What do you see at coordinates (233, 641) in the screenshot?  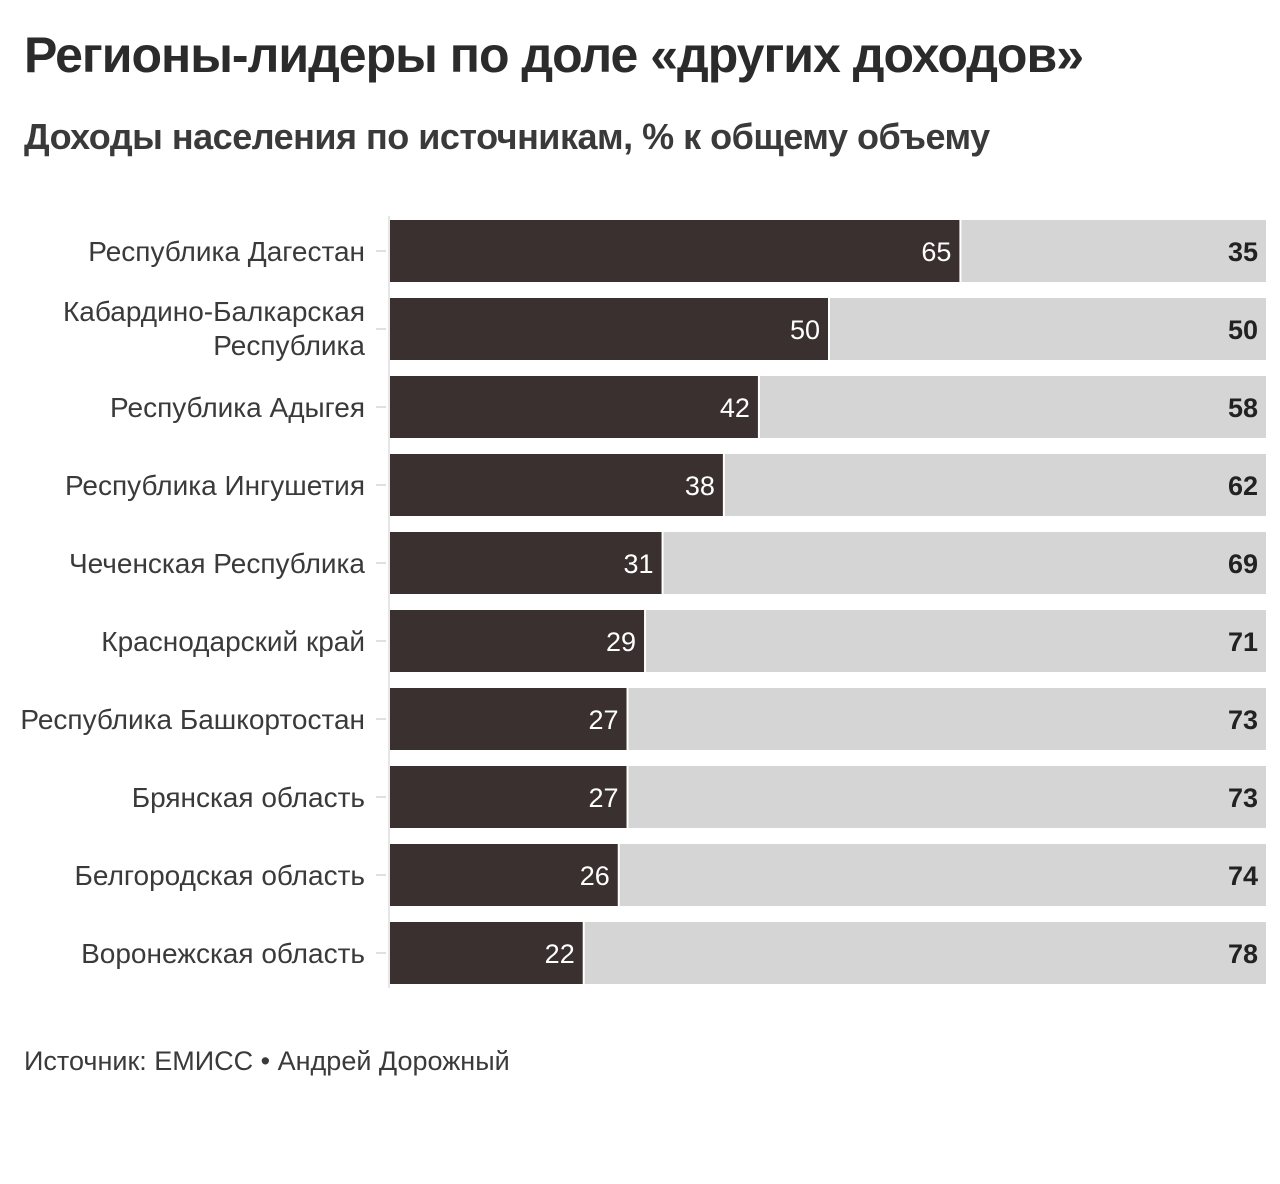 I see `category-label: Краснодарский край` at bounding box center [233, 641].